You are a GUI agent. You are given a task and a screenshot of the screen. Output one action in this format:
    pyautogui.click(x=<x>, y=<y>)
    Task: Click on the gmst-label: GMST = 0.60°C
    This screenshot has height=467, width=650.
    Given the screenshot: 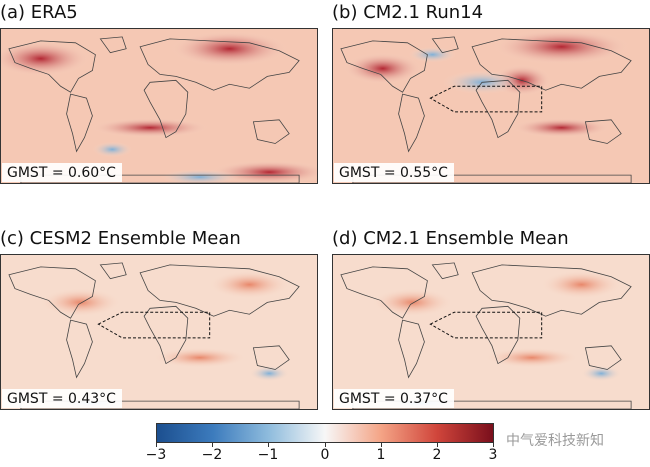 What is the action you would take?
    pyautogui.click(x=62, y=172)
    